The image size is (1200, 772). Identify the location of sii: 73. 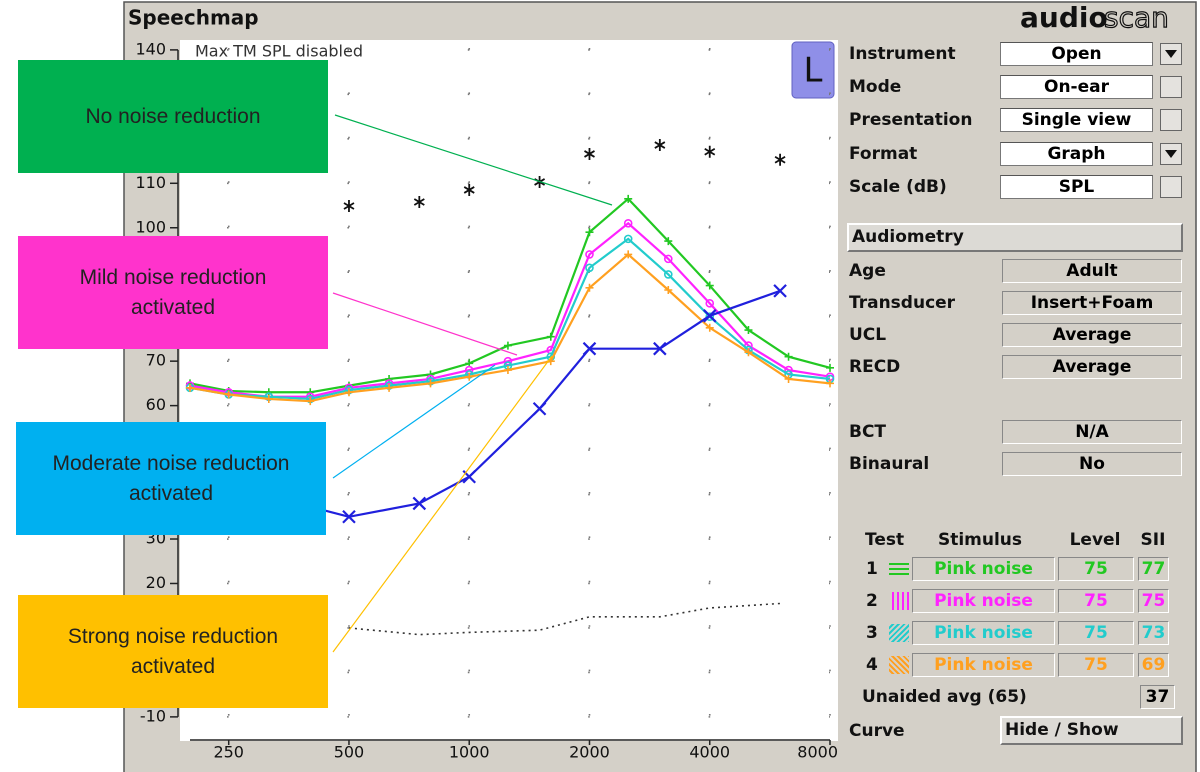
(1153, 633).